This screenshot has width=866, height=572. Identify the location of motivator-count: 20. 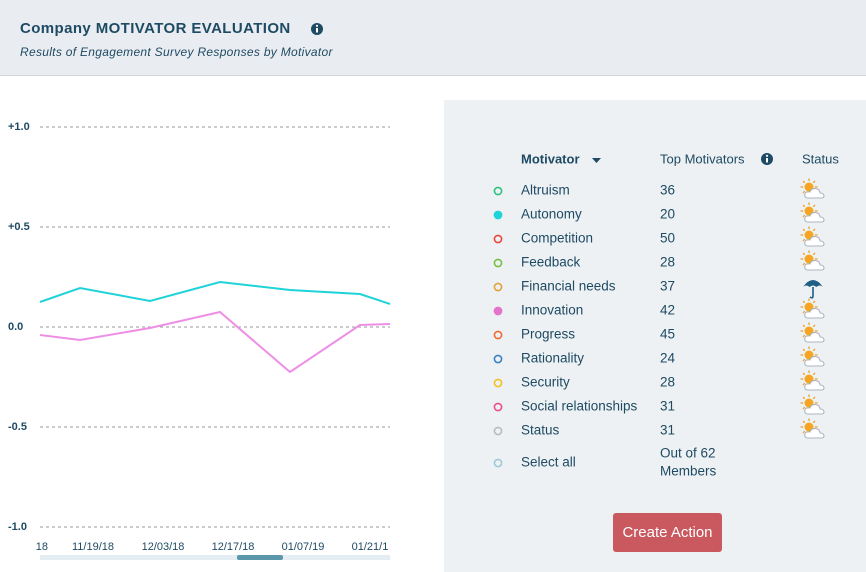
(667, 214).